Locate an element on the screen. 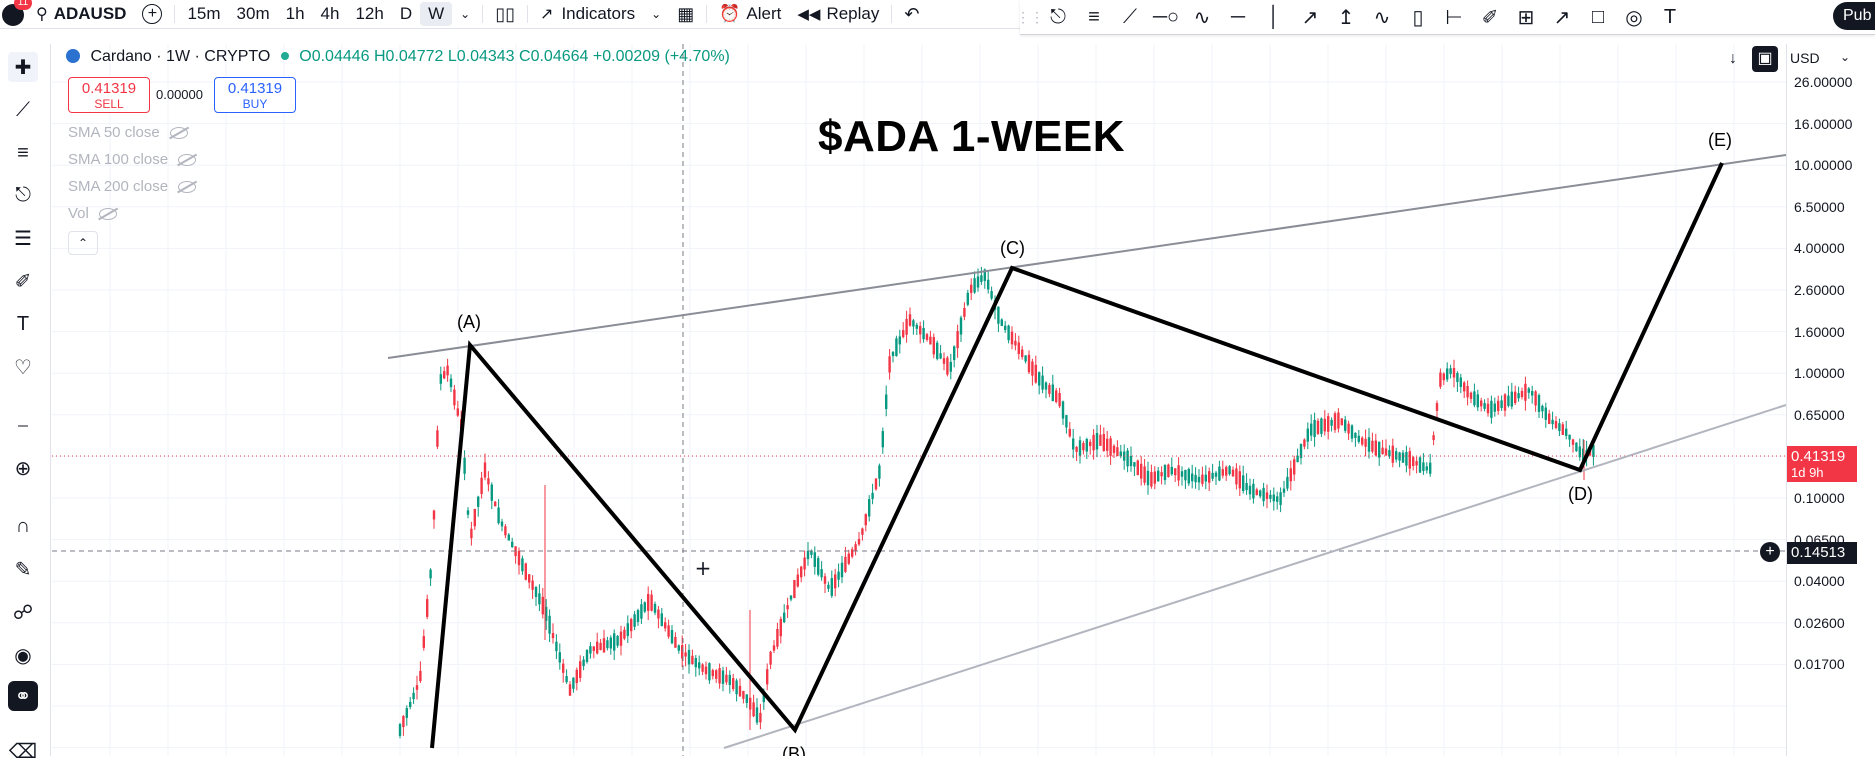  indicator-vol: Vol is located at coordinates (92, 213).